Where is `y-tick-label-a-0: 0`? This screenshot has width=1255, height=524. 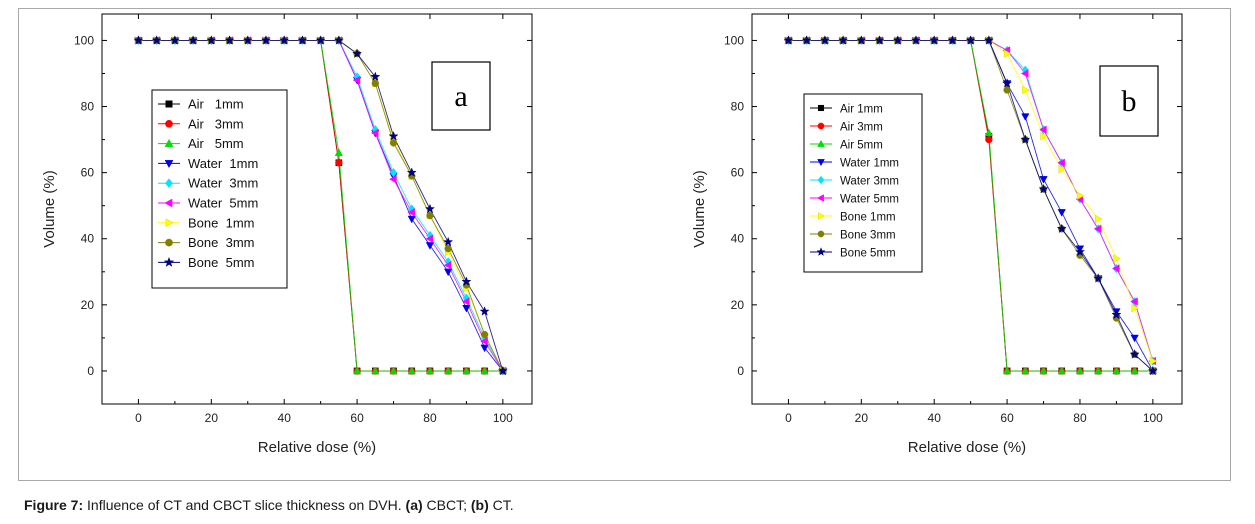 y-tick-label-a-0: 0 is located at coordinates (90, 371).